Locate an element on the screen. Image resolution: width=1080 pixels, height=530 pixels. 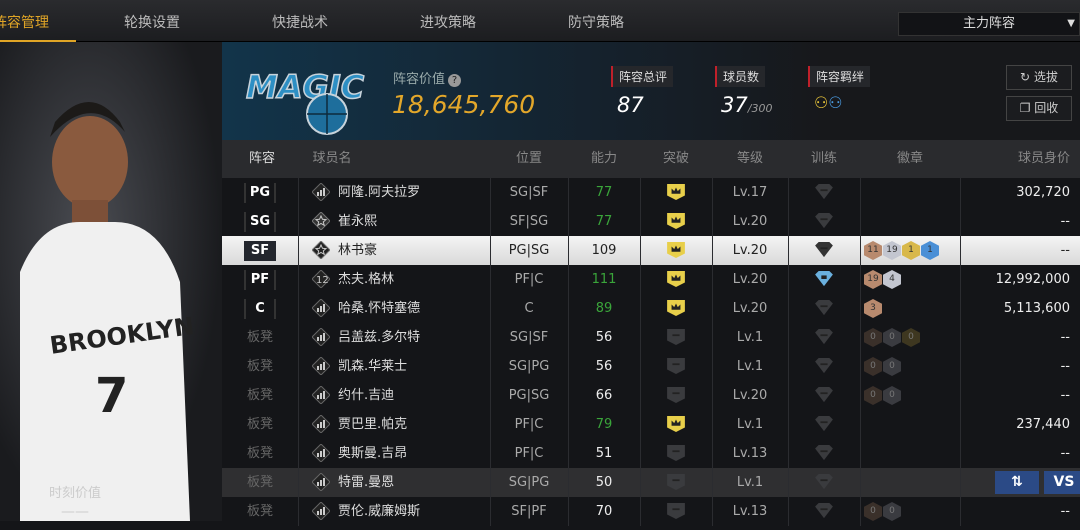
training-active-icon is located at coordinates (824, 279).